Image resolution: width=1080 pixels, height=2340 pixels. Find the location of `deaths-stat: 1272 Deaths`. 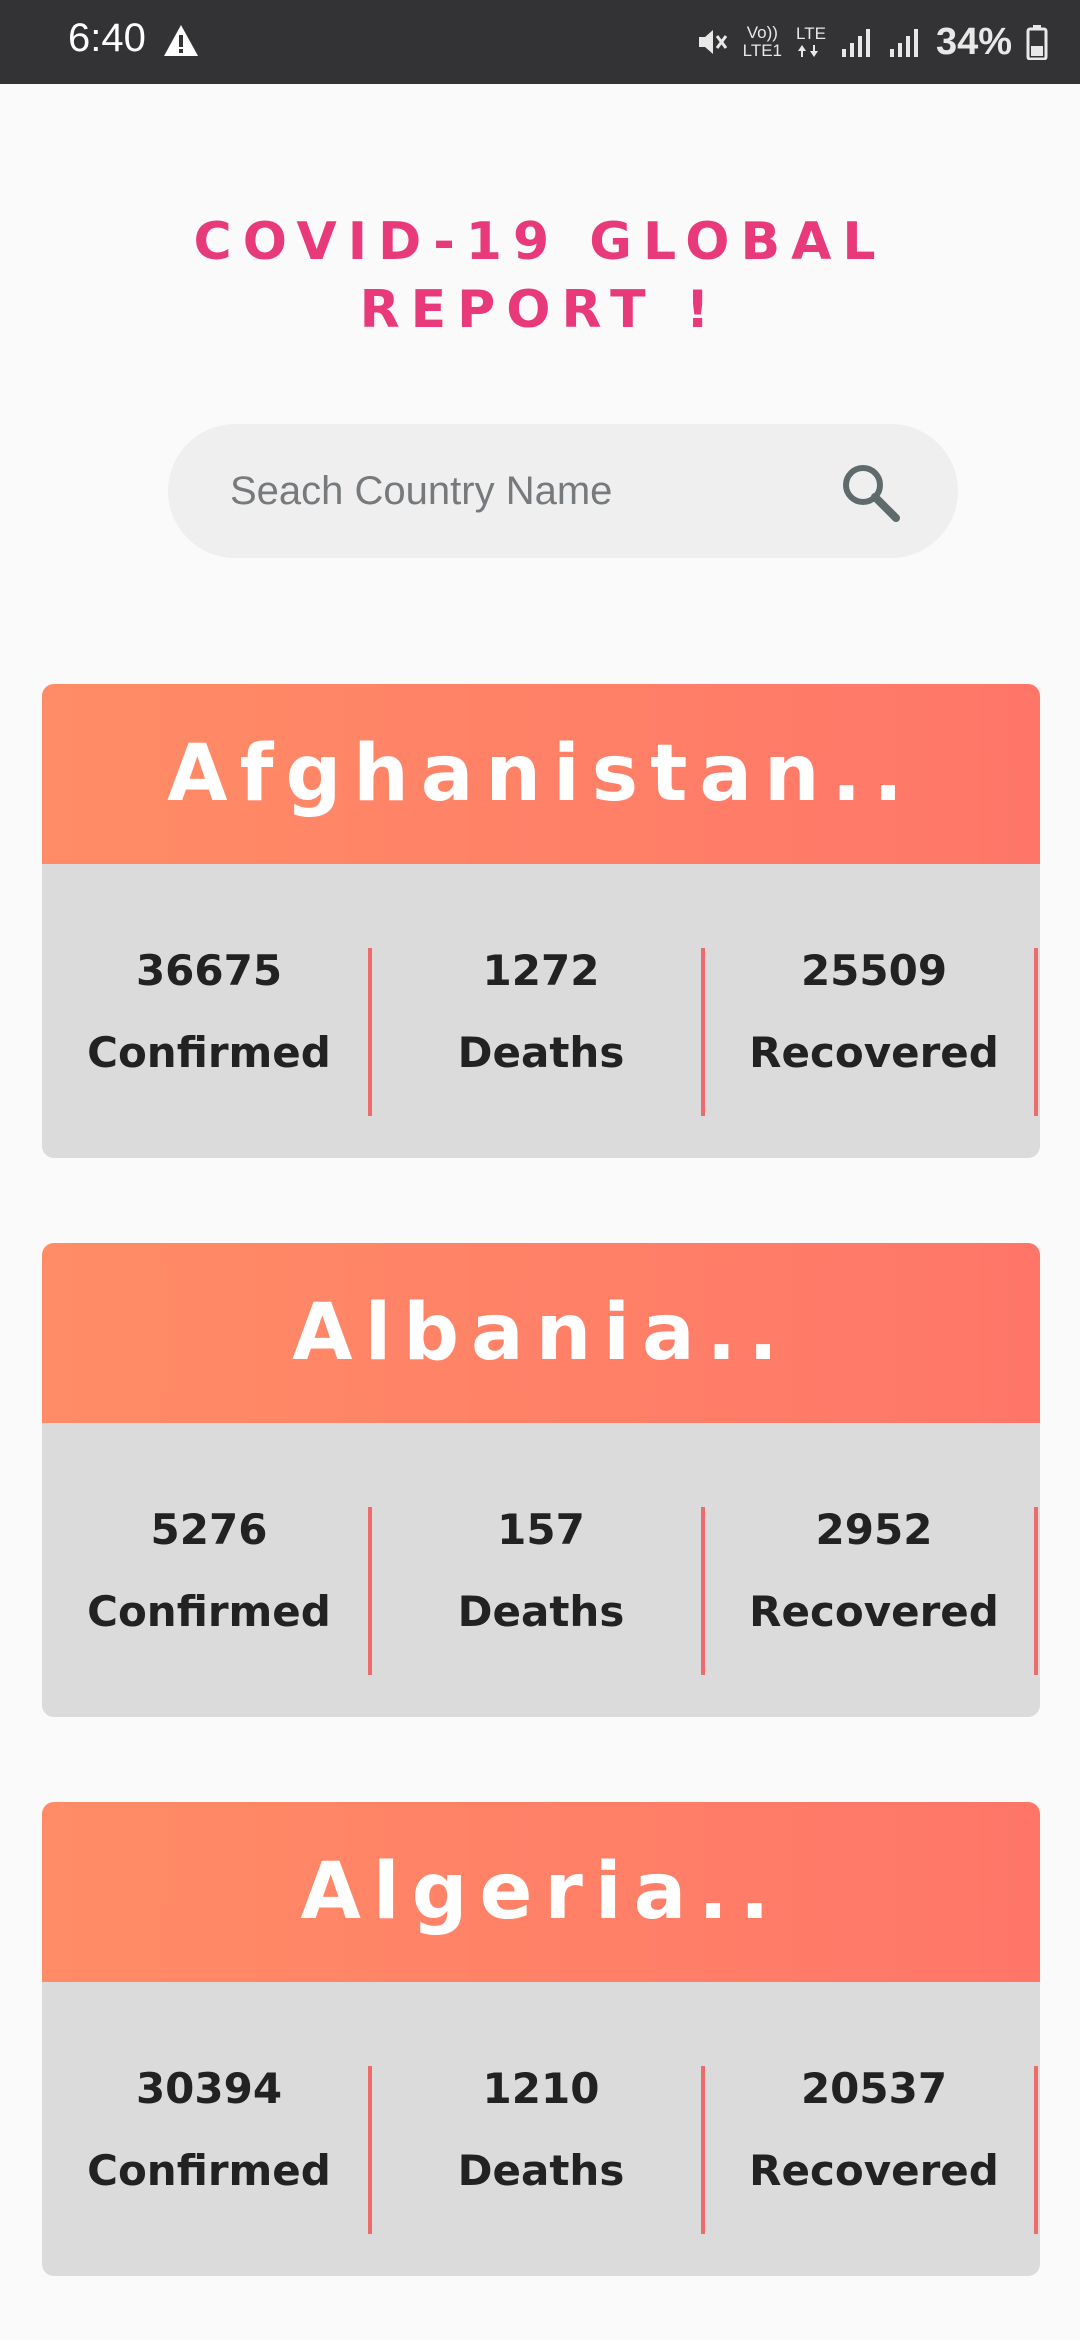

deaths-stat: 1272 Deaths is located at coordinates (541, 1011).